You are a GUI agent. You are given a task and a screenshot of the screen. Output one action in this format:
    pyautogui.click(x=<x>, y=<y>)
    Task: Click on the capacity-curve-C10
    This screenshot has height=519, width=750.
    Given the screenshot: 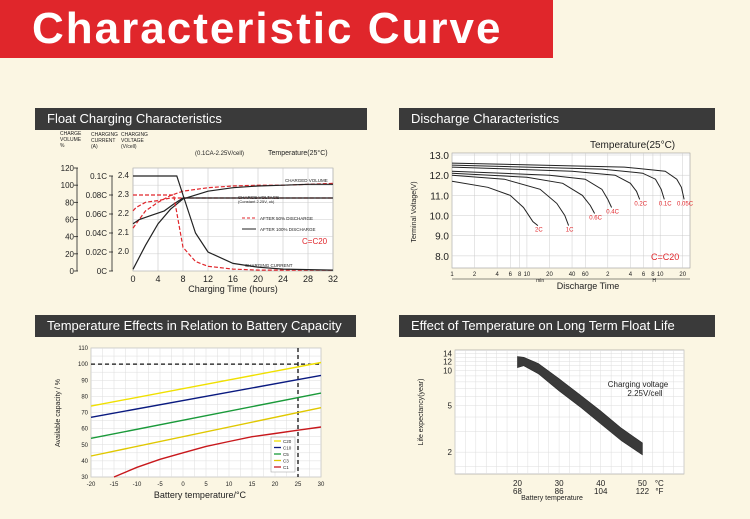 What is the action you would take?
    pyautogui.click(x=206, y=396)
    